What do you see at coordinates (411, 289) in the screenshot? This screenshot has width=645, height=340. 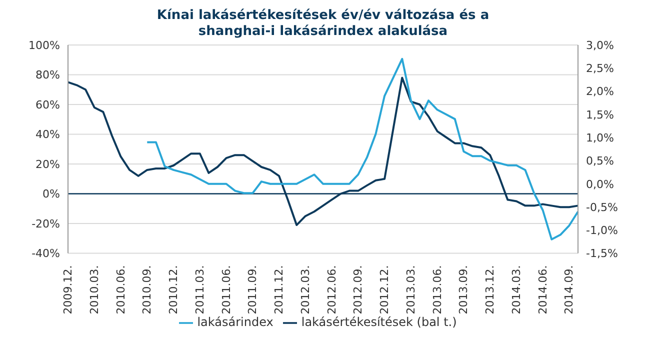 I see `x-tick-label: 2013.03.` at bounding box center [411, 289].